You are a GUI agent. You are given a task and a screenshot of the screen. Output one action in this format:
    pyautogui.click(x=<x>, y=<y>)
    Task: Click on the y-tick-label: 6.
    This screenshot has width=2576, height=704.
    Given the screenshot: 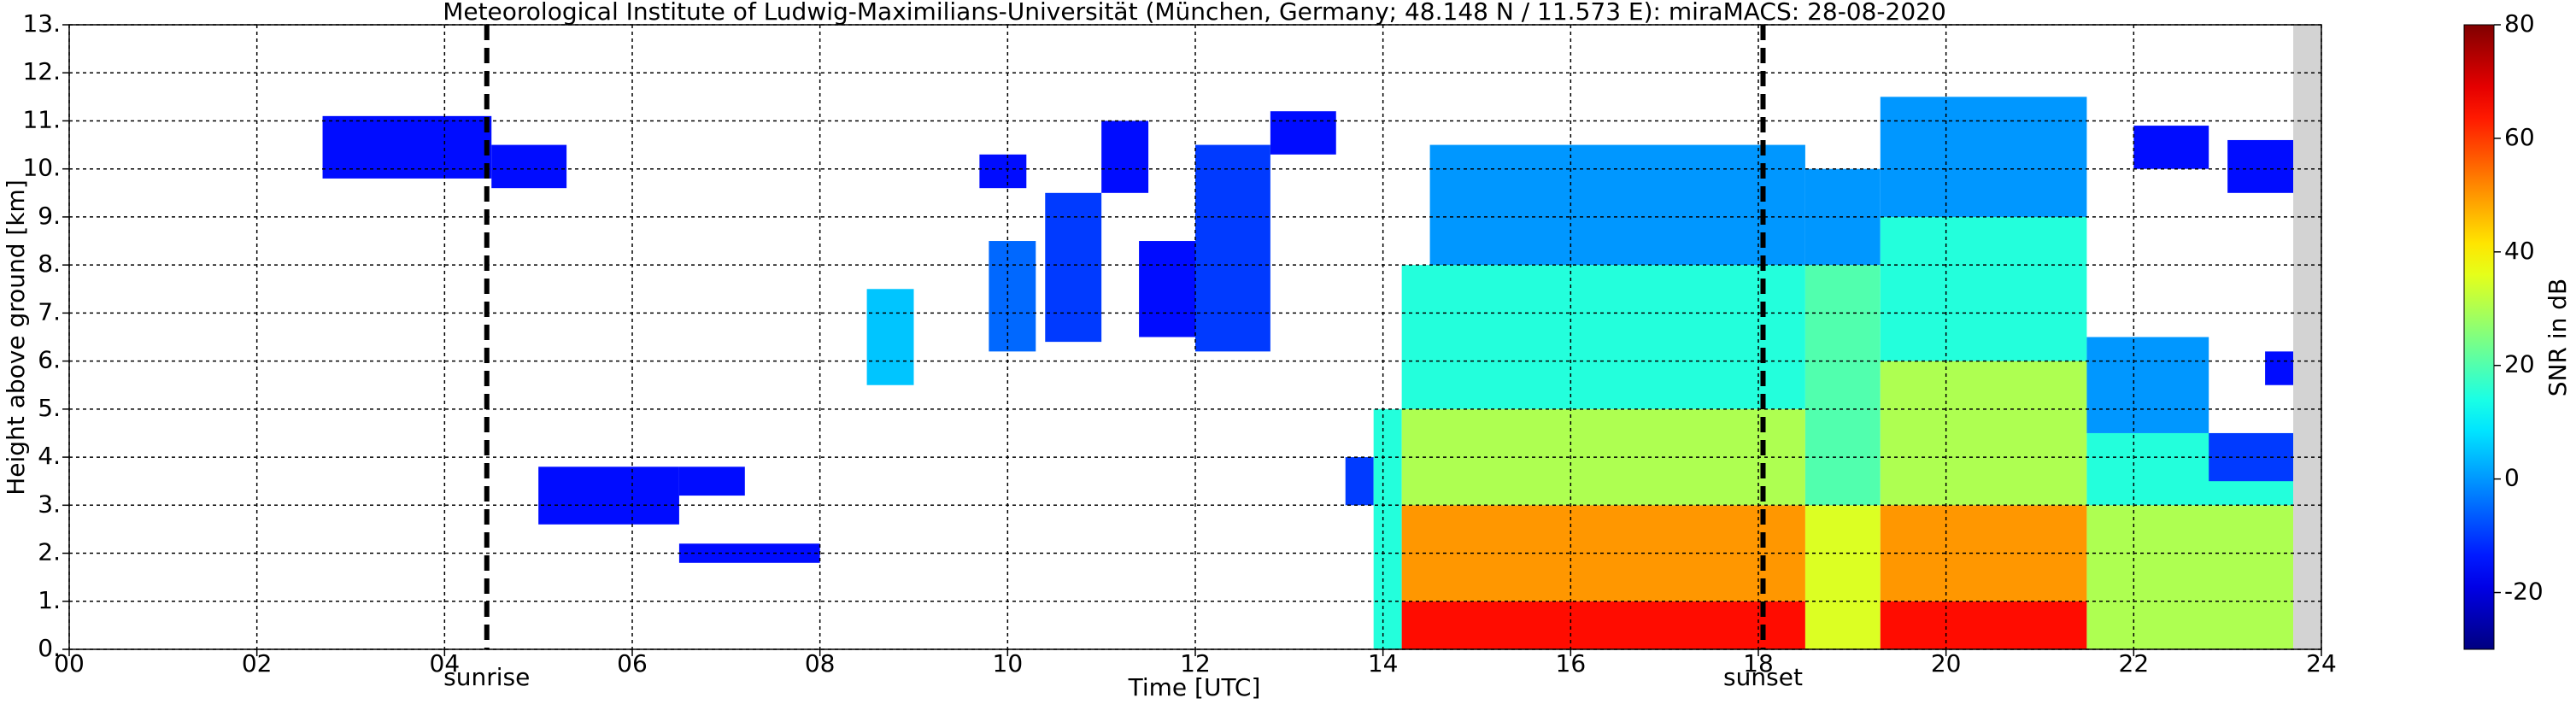 What is the action you would take?
    pyautogui.click(x=49, y=360)
    